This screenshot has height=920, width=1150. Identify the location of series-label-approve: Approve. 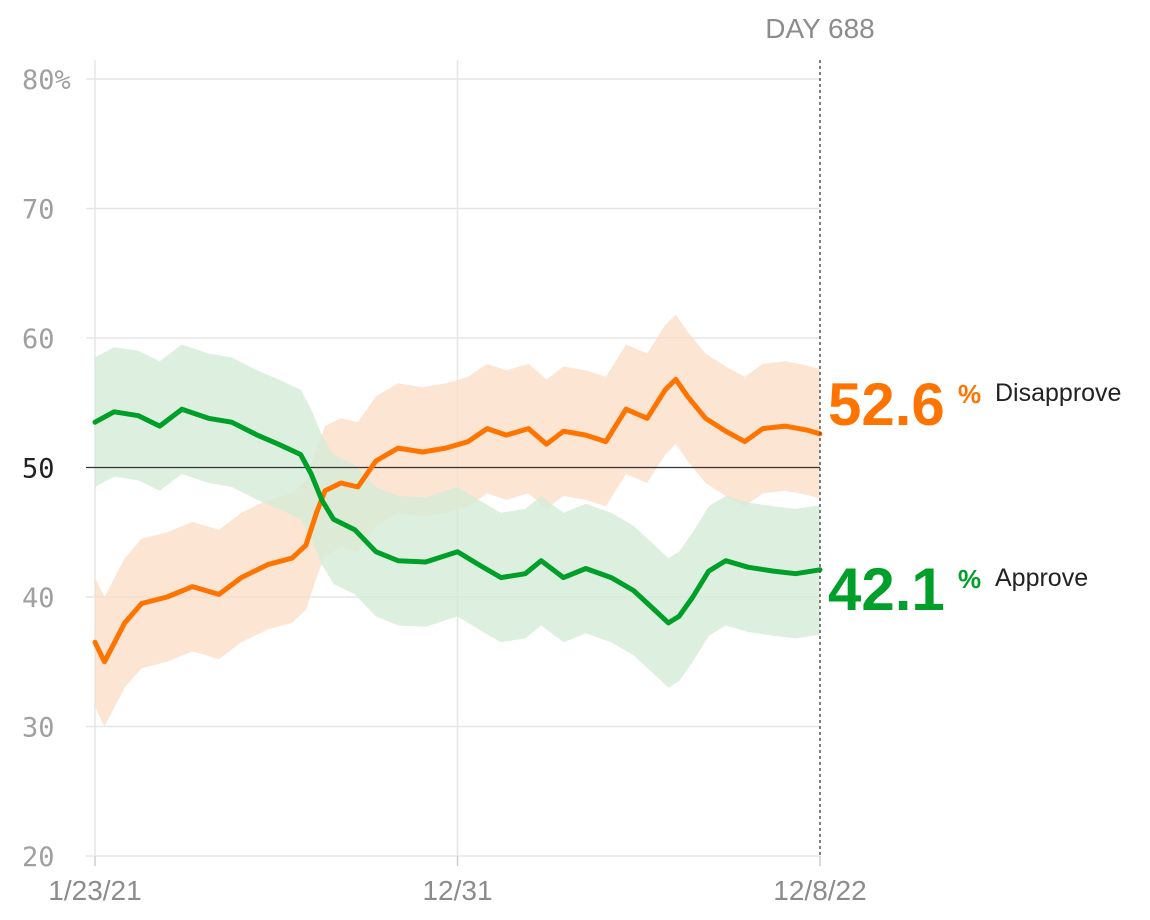
(1041, 578).